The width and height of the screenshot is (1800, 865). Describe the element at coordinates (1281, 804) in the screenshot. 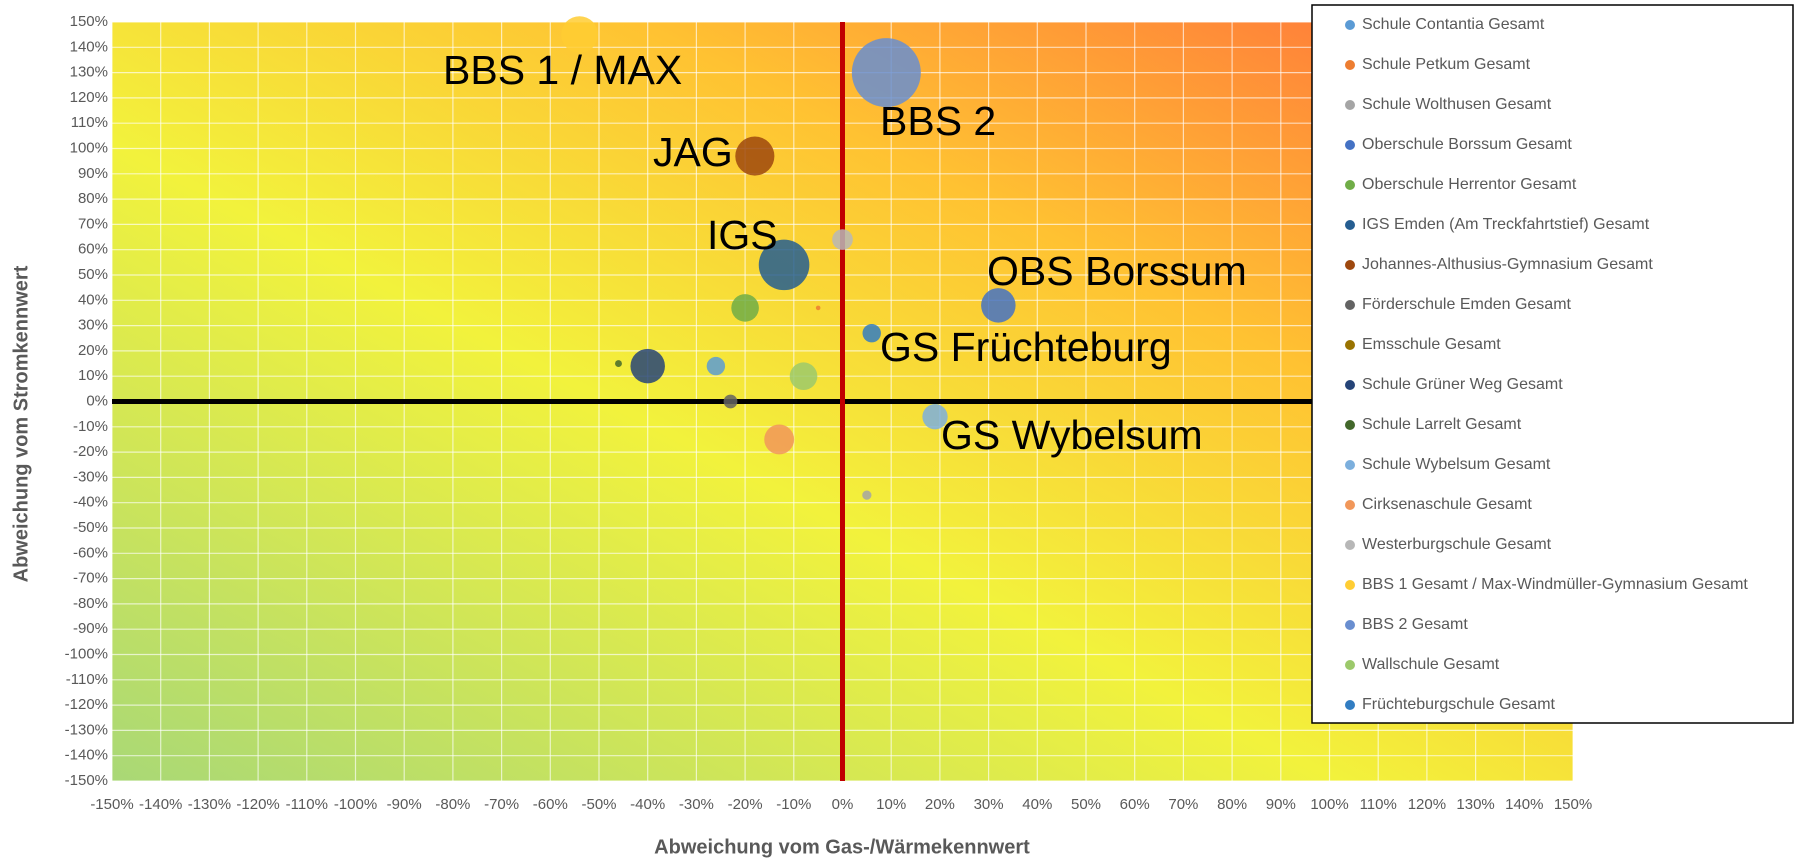

I see `x-tick-label: 90%` at that location.